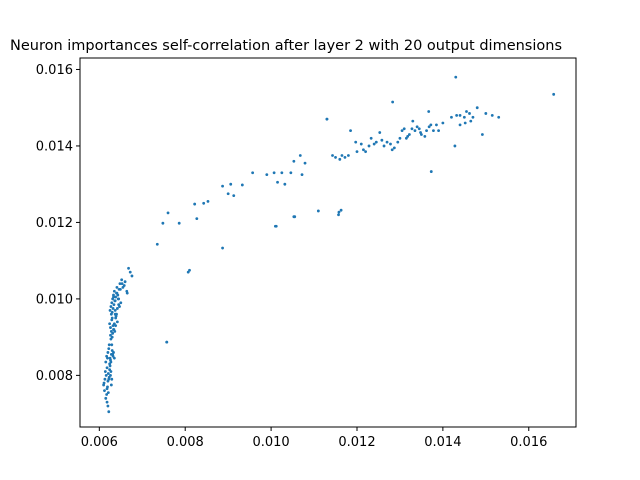  I want to click on y-axis: 0.008 0.010 0.012 0.014 0.016, so click(58, 223).